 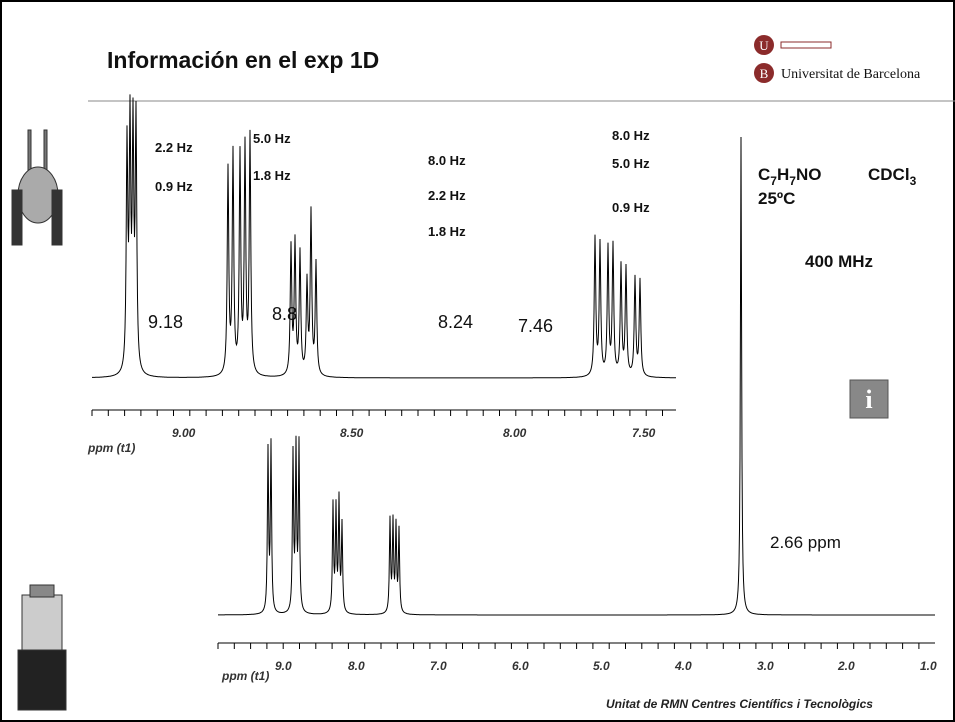 I want to click on info-icon: i, so click(x=868, y=399).